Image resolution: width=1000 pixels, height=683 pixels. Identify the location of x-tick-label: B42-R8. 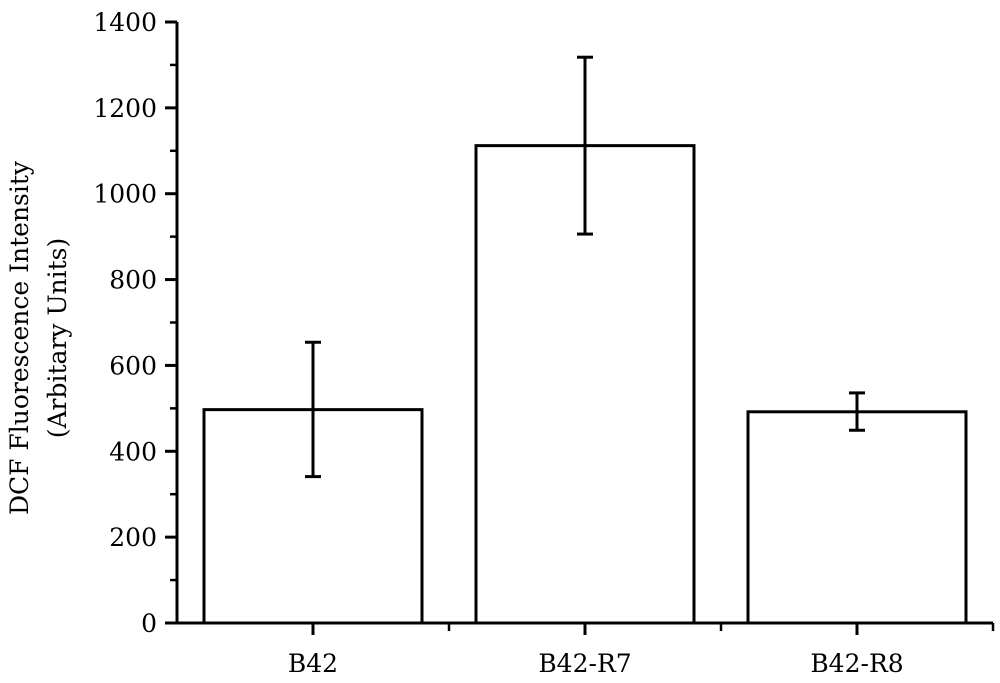
(856, 663).